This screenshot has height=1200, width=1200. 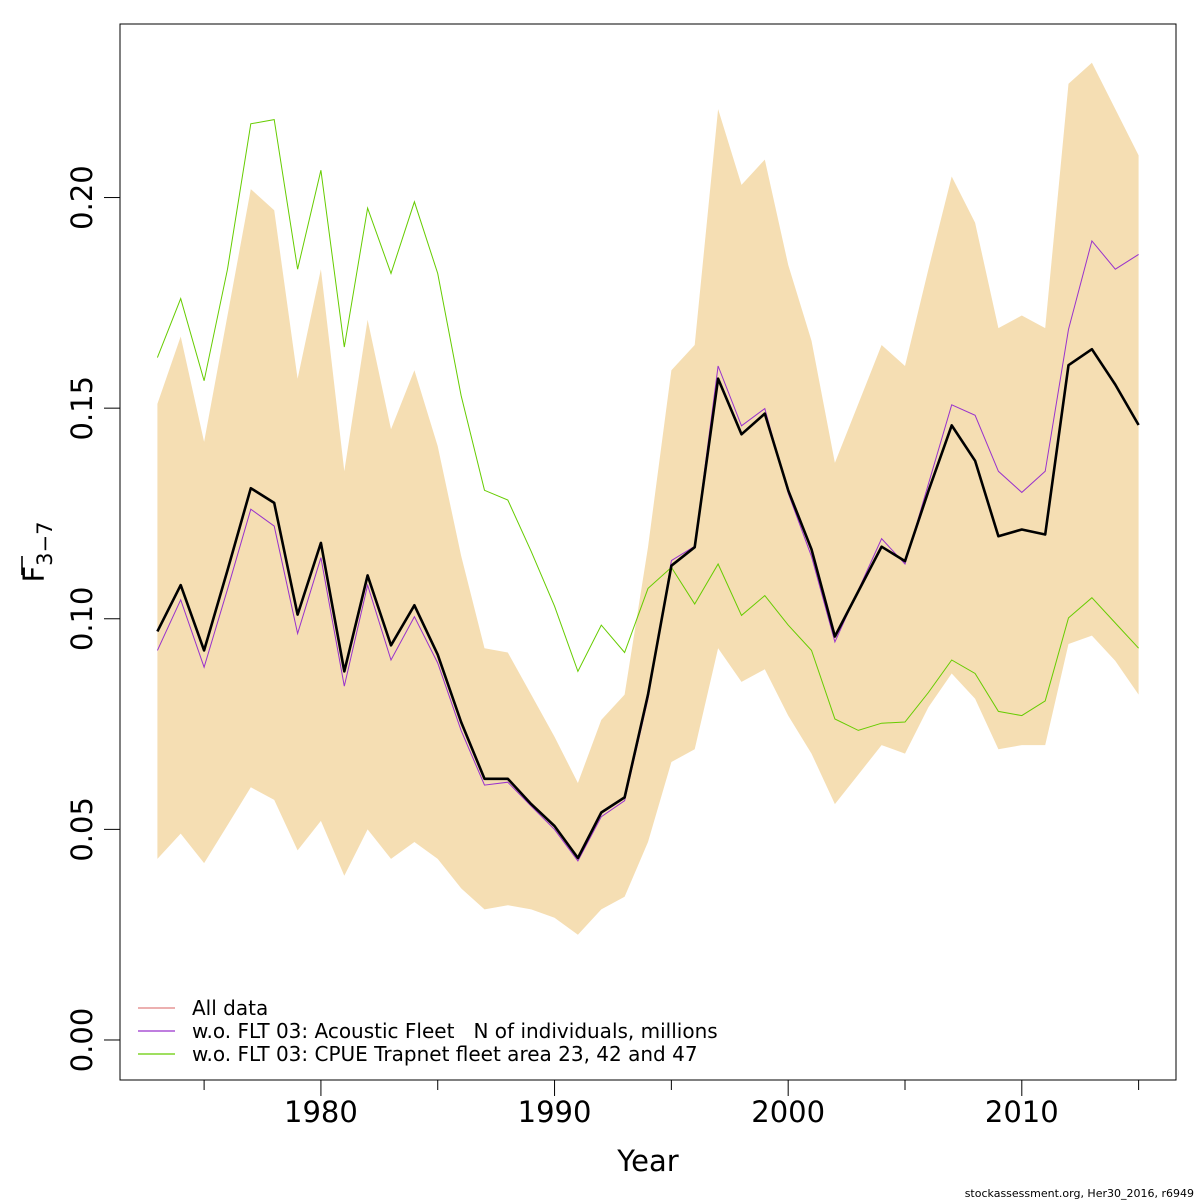 I want to click on legend-label: All data, so click(x=230, y=1008).